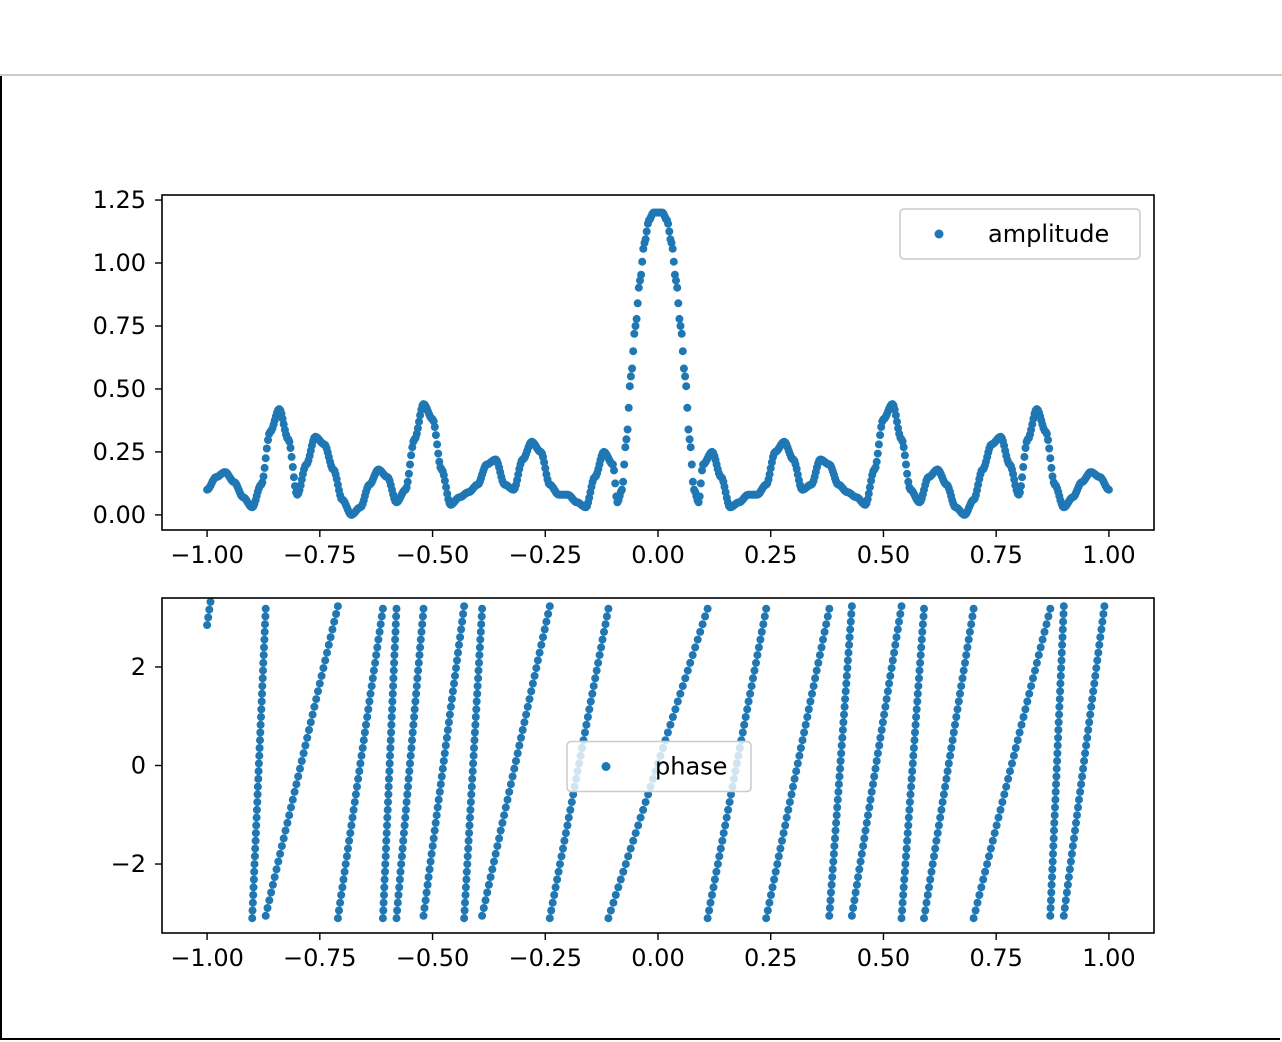  I want to click on amplitude-ytick-label: 0.75, so click(119, 326).